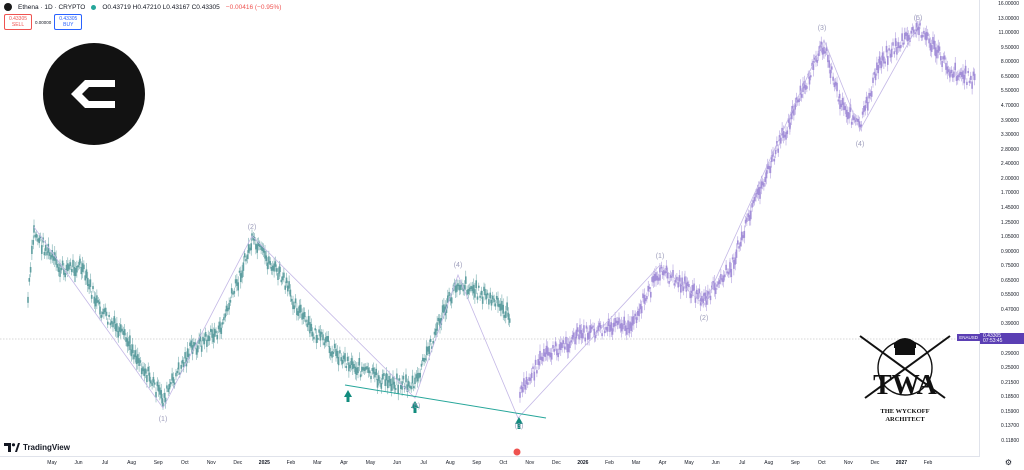  What do you see at coordinates (415, 407) in the screenshot?
I see `buy-arrow-icon` at bounding box center [415, 407].